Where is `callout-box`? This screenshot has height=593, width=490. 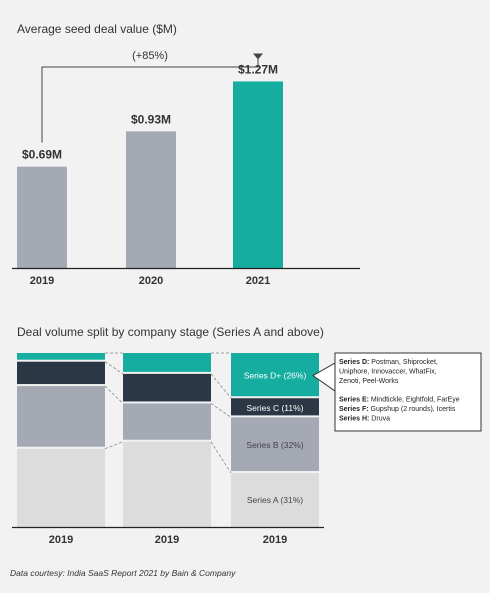 callout-box is located at coordinates (408, 392).